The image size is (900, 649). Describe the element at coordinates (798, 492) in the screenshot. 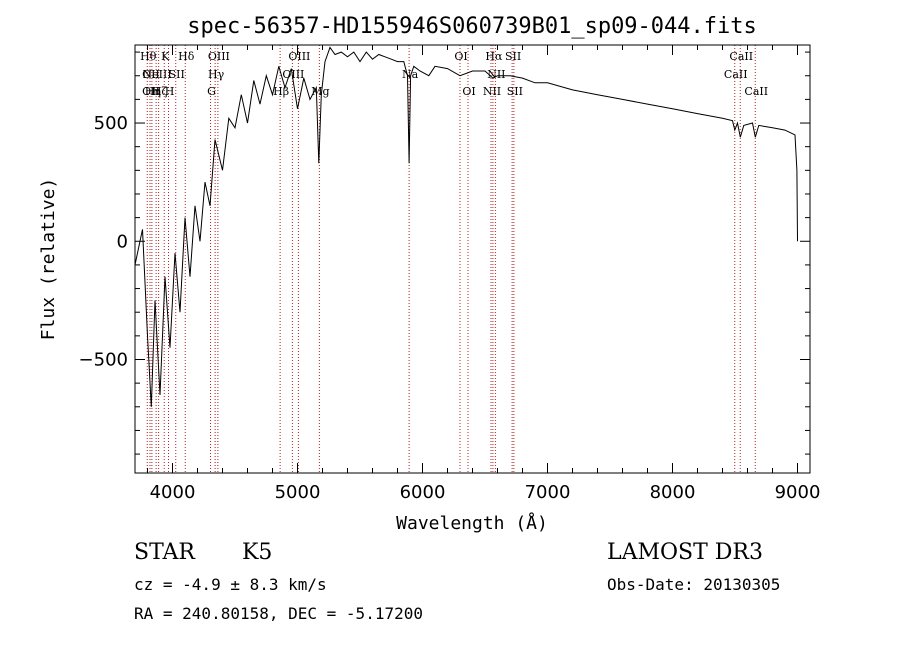

I see `x-tick-label: 9000` at that location.